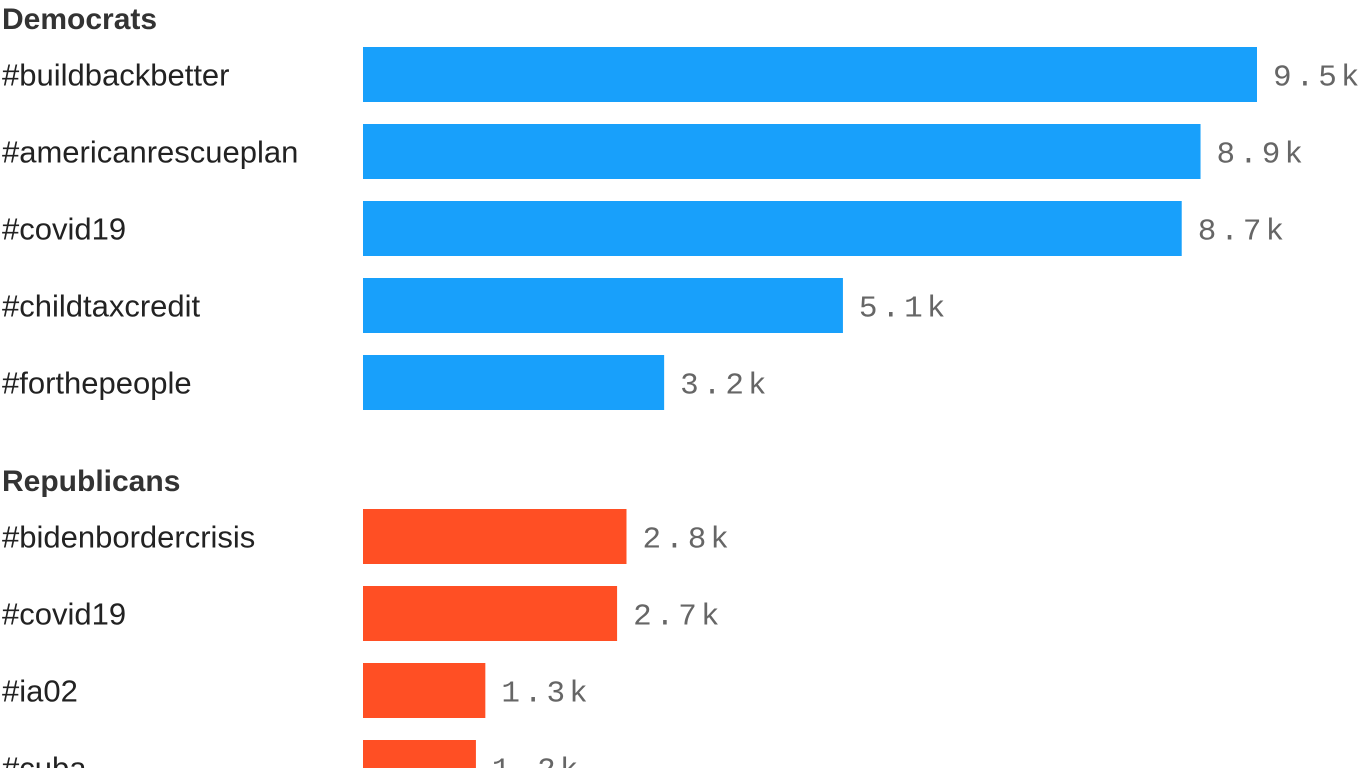 The height and width of the screenshot is (768, 1366). I want to click on category-label: #childtaxcredit, so click(101, 306).